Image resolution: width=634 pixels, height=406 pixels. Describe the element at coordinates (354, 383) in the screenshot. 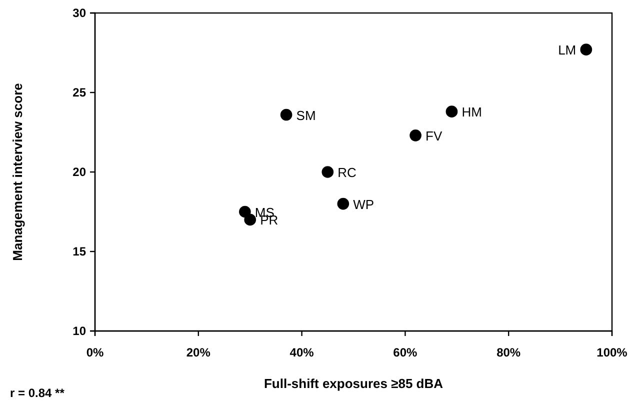

I see `x-axis-title: Full-shift exposures ≥85 dBA` at that location.